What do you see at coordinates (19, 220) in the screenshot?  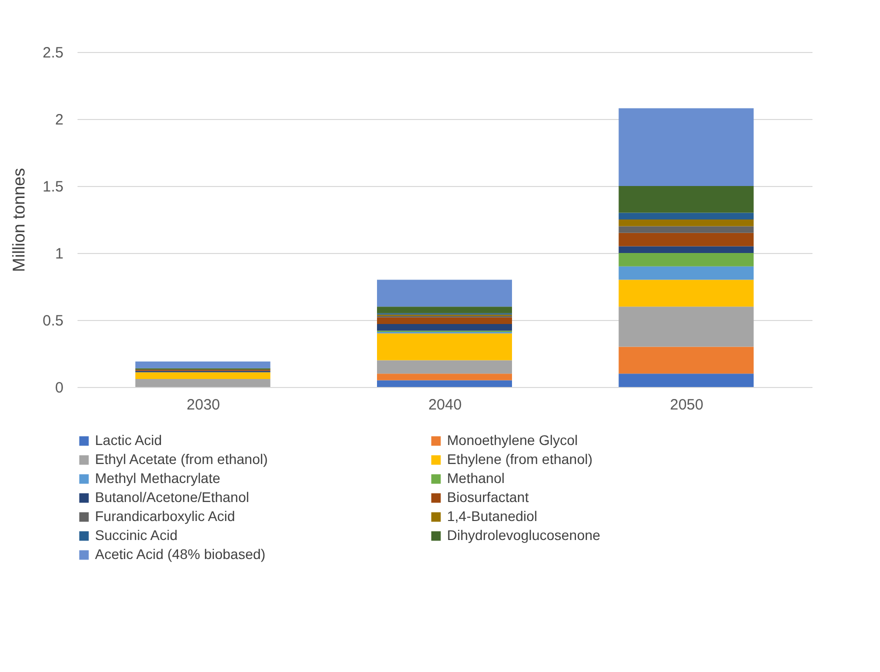 I see `y-axis-title: Million tonnes` at bounding box center [19, 220].